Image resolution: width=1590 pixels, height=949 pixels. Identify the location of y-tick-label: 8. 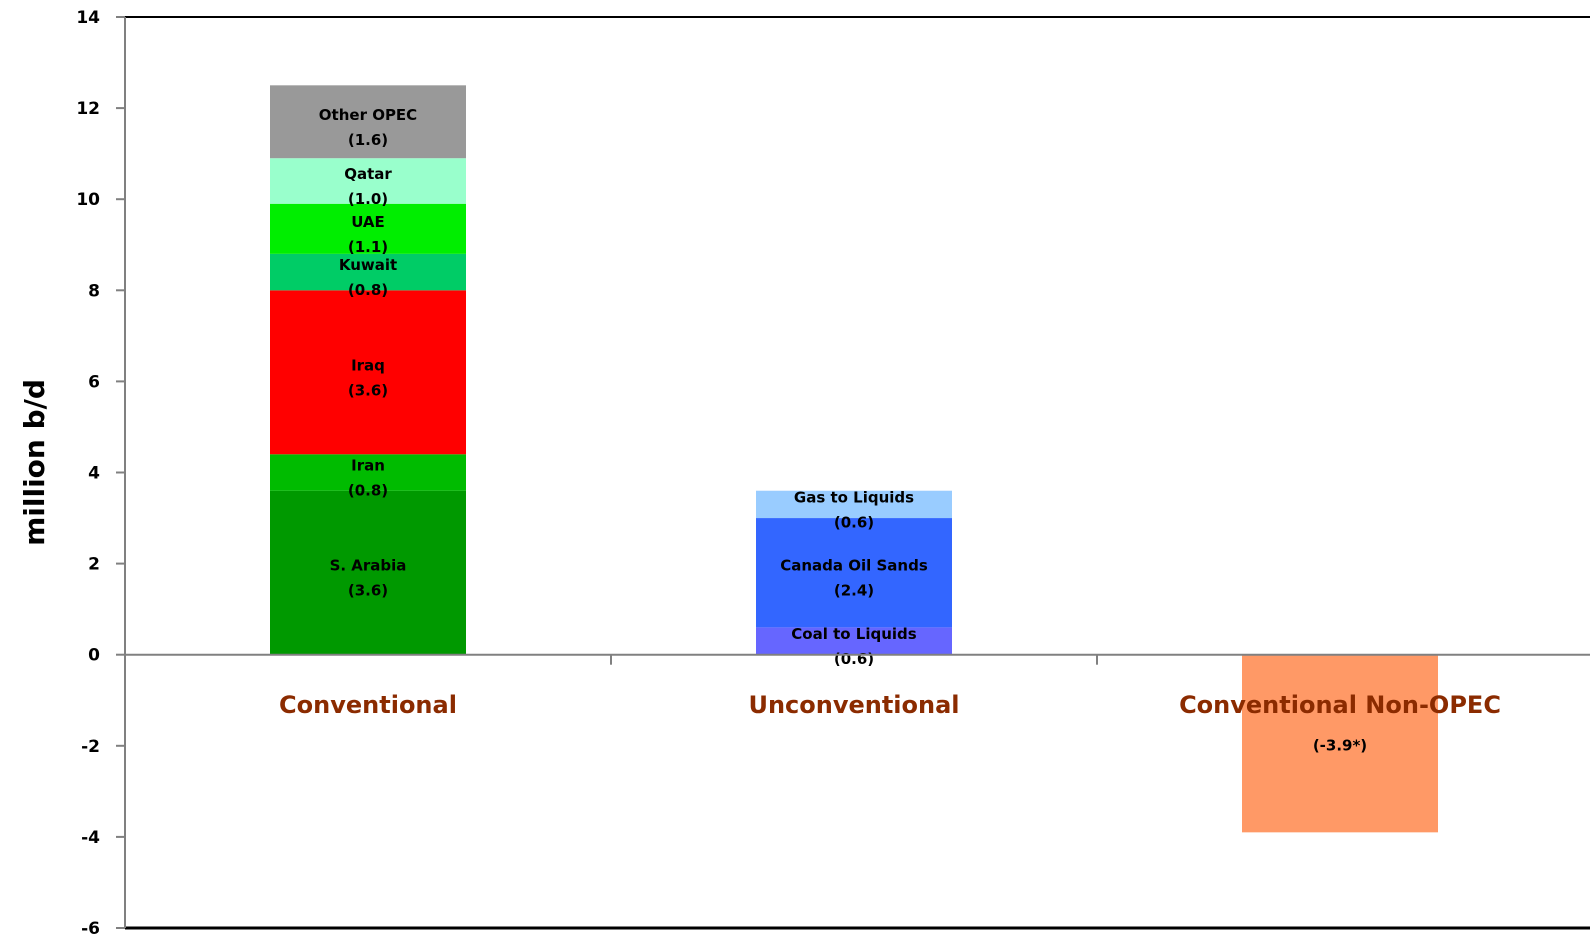
(94, 291).